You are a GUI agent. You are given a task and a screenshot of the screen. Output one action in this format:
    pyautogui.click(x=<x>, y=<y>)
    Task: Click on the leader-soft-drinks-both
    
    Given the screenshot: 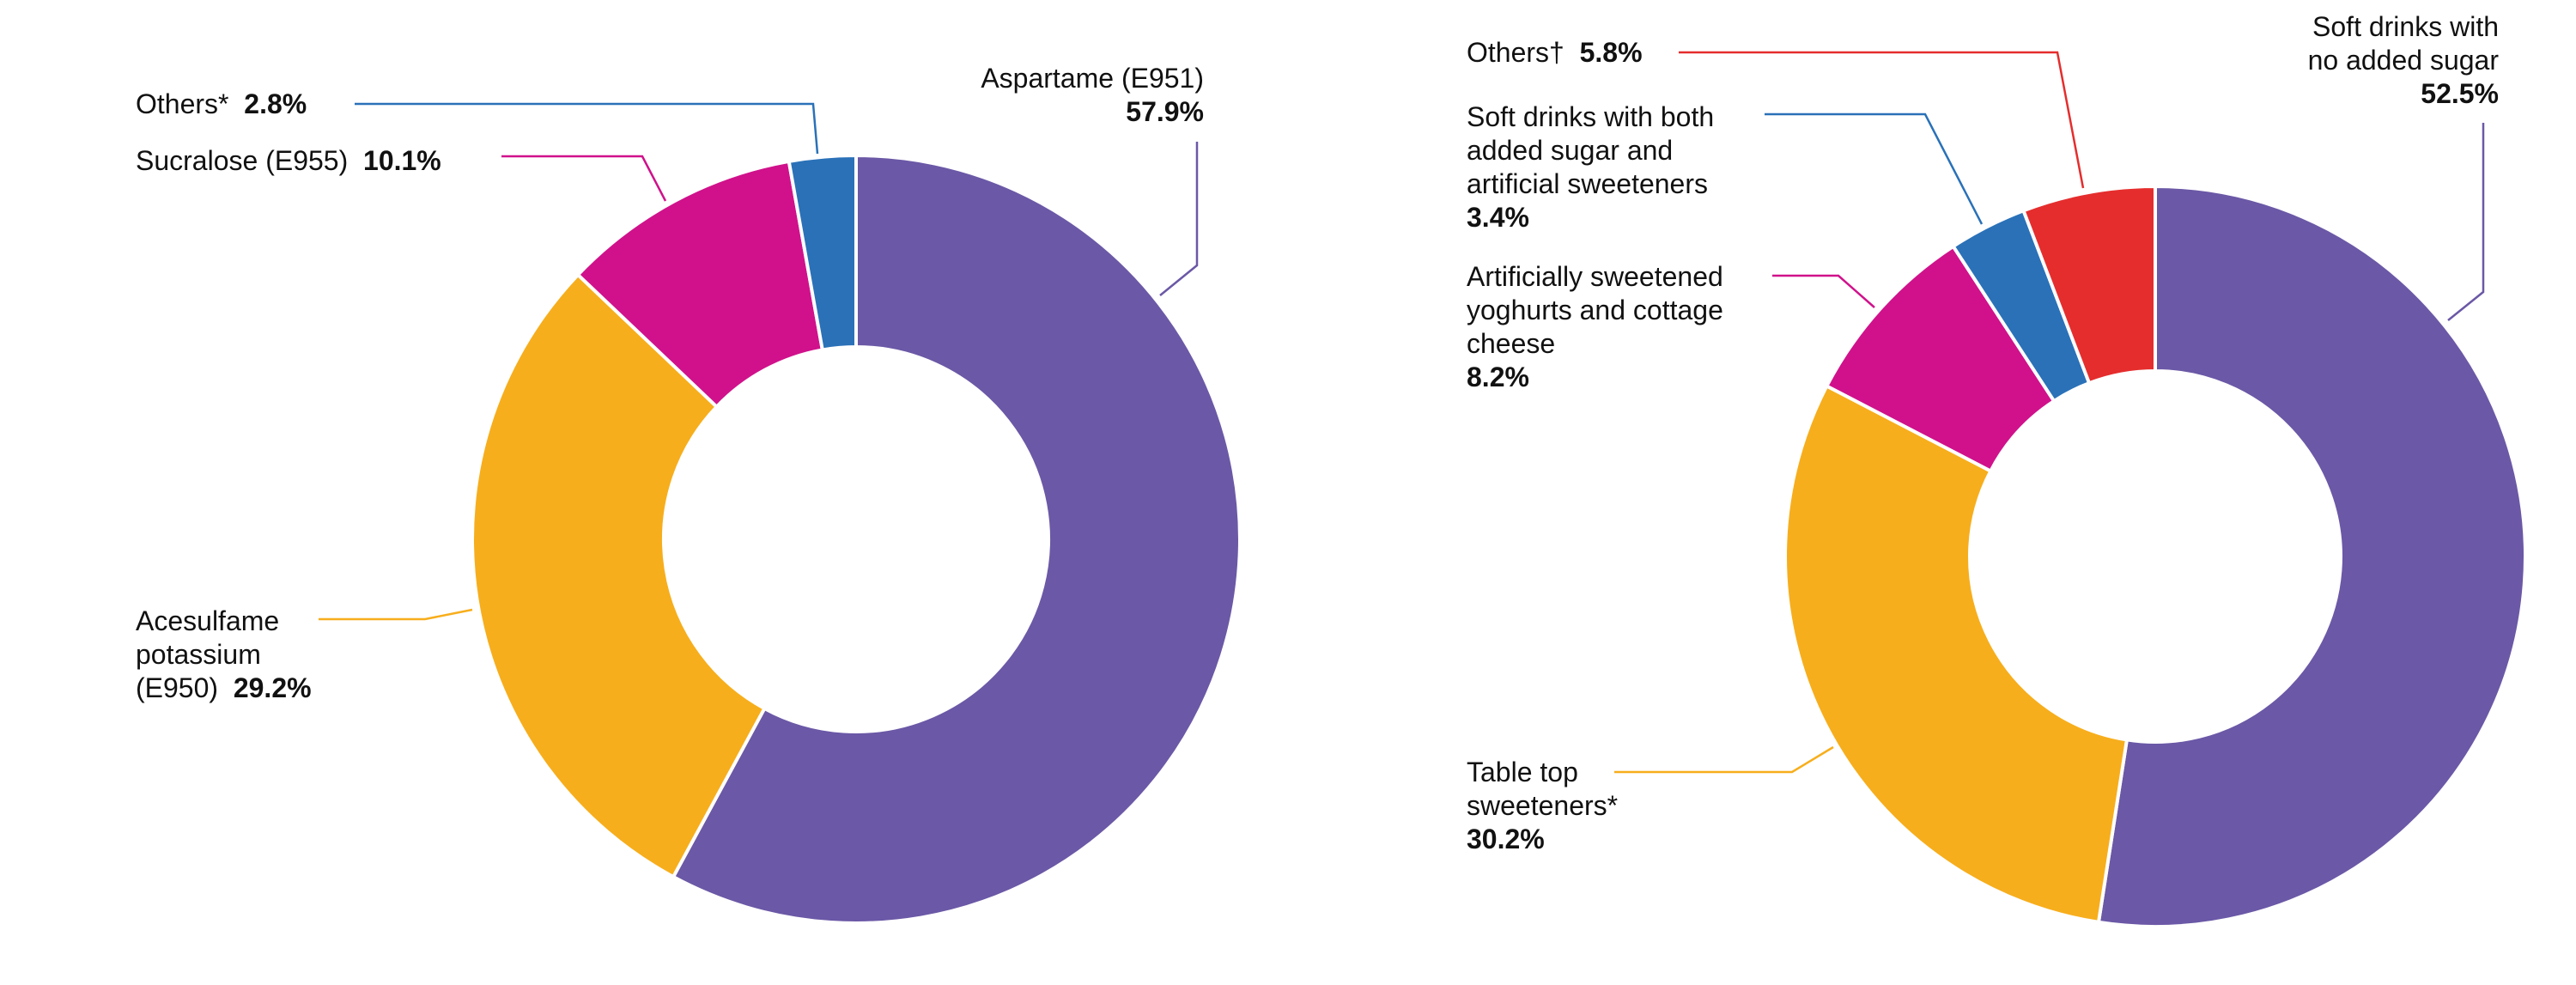 What is the action you would take?
    pyautogui.click(x=1874, y=168)
    